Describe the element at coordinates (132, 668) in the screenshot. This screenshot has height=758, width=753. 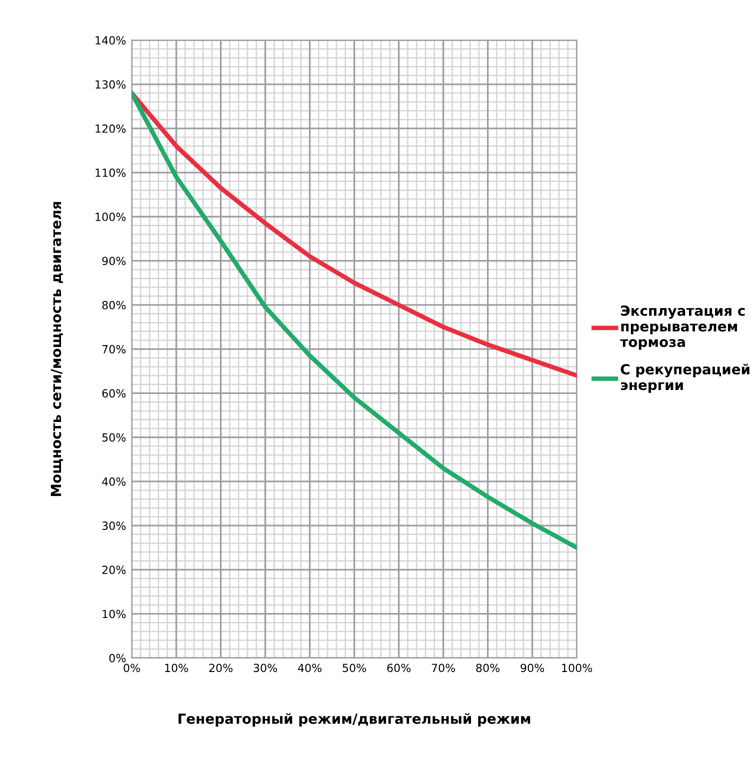
I see `x-tick-label: 0%` at that location.